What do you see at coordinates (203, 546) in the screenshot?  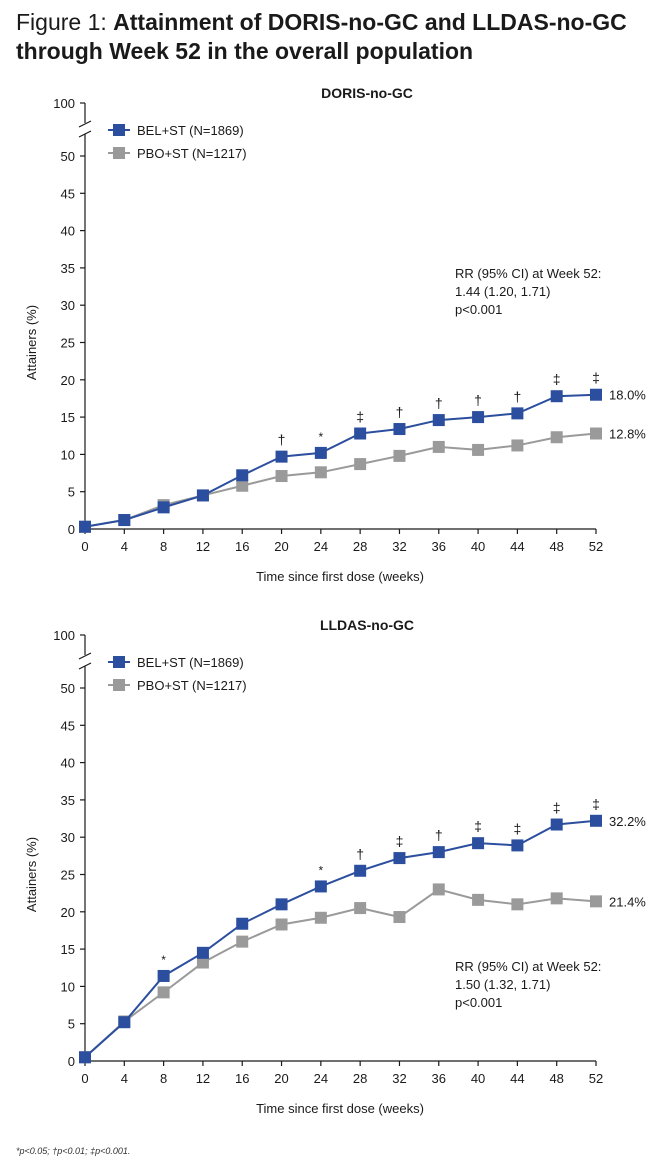 I see `x-tick-label: 12` at bounding box center [203, 546].